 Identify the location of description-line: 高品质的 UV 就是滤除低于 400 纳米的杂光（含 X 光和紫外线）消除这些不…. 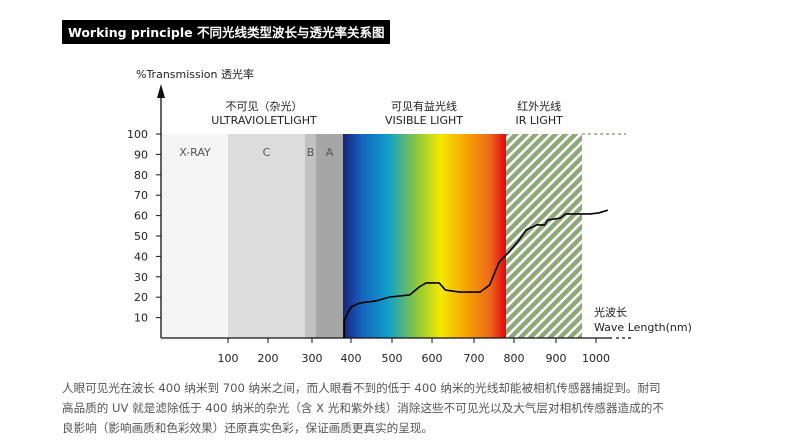
(363, 408).